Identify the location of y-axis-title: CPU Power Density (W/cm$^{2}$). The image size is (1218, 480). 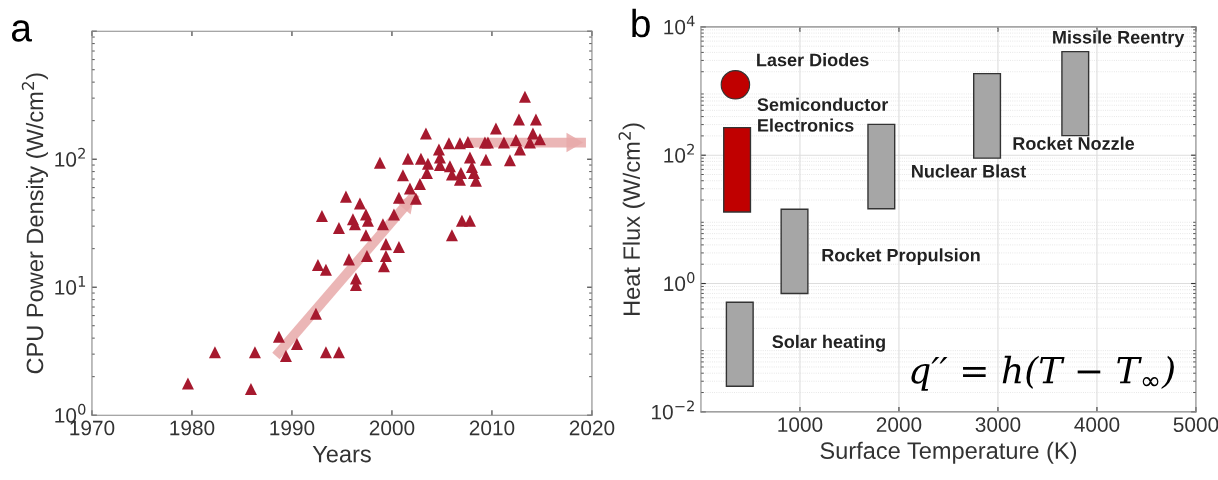
(34, 223).